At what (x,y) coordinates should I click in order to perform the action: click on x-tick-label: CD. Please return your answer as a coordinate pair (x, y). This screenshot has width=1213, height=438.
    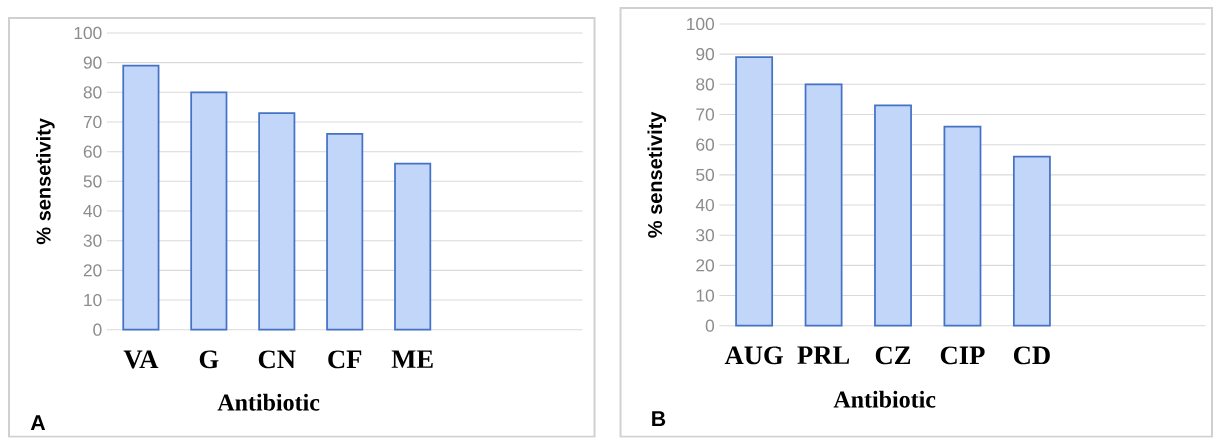
    Looking at the image, I should click on (1031, 355).